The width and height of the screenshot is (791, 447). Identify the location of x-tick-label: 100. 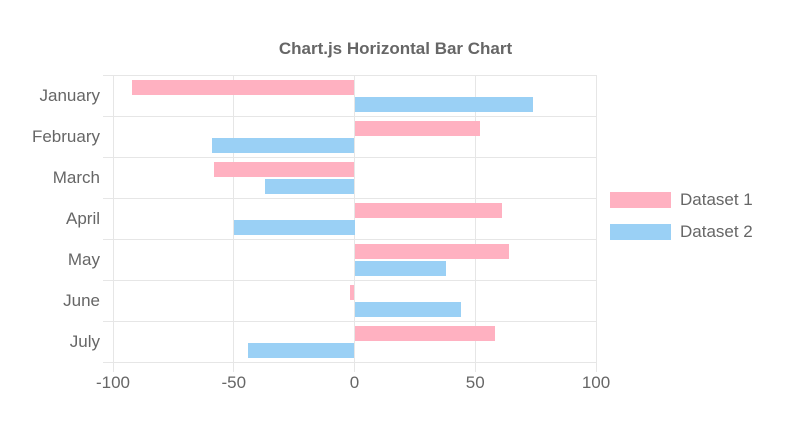
(596, 382).